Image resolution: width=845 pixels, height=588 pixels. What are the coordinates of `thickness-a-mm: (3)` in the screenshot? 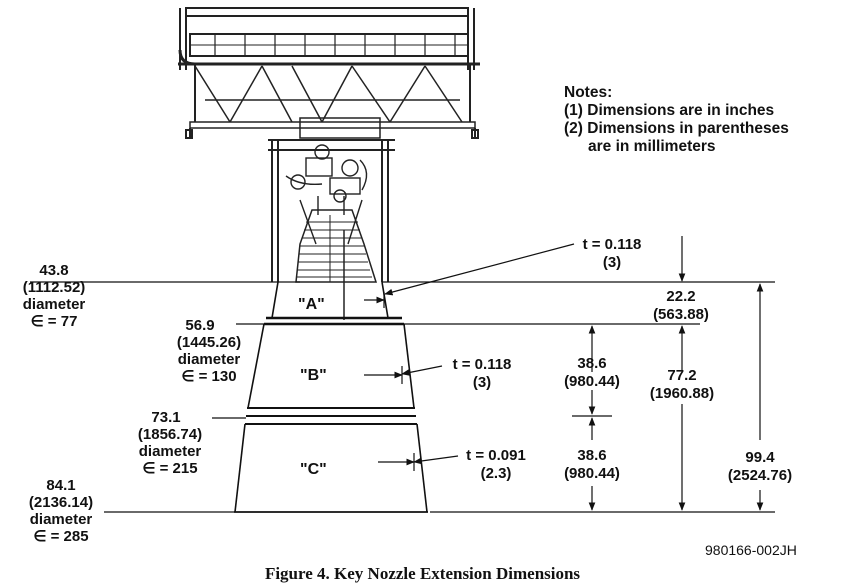 It's located at (612, 262).